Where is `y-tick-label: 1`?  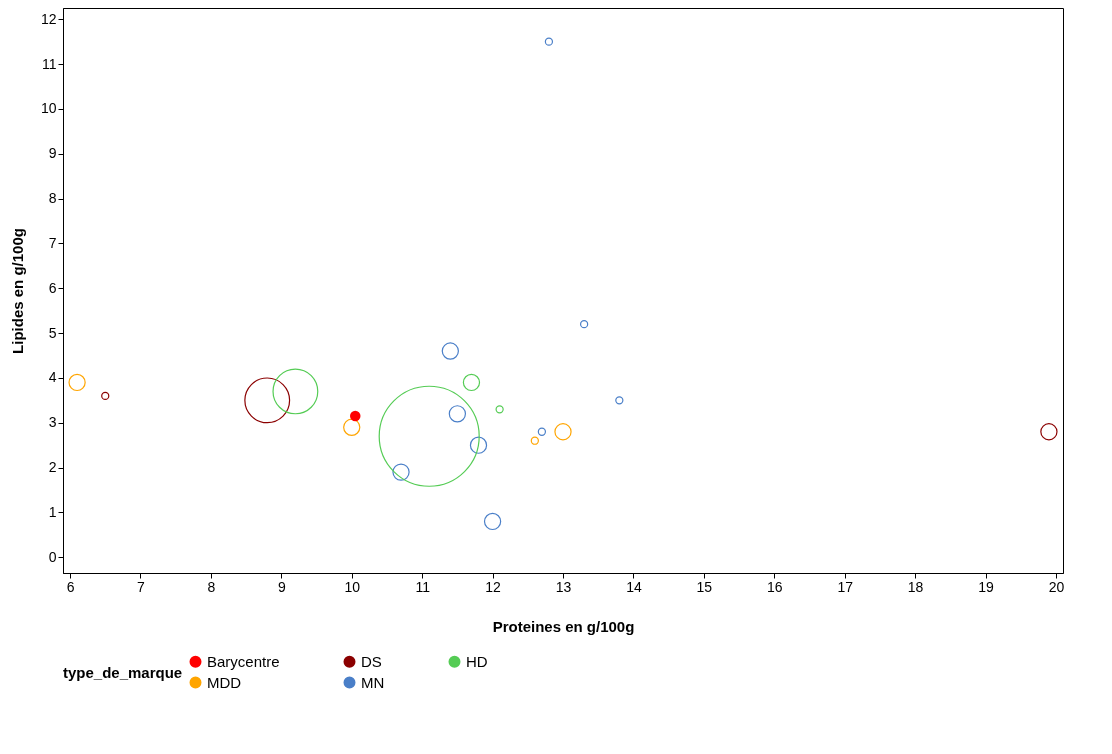
y-tick-label: 1 is located at coordinates (52, 511).